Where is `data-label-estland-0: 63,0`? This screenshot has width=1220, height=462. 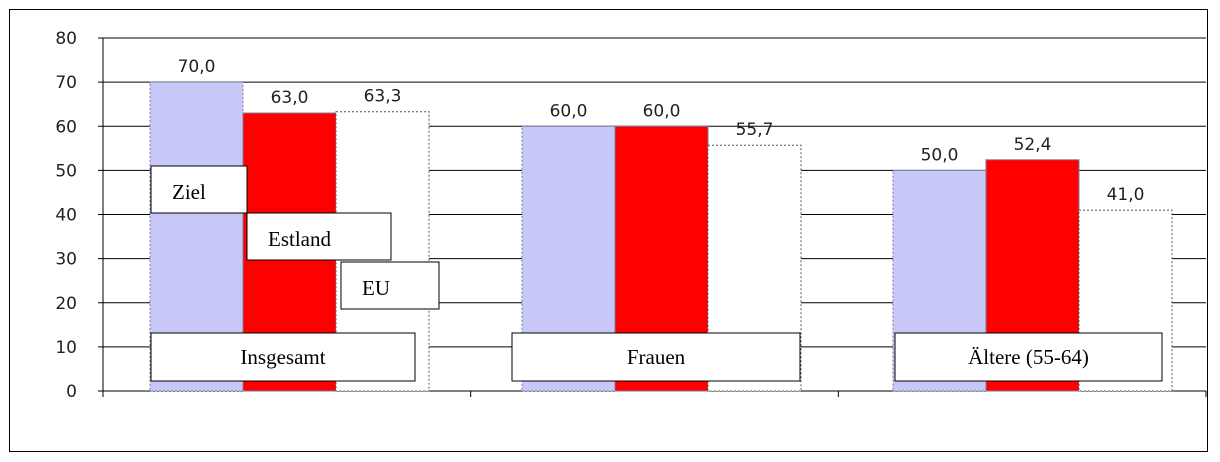
data-label-estland-0: 63,0 is located at coordinates (290, 98).